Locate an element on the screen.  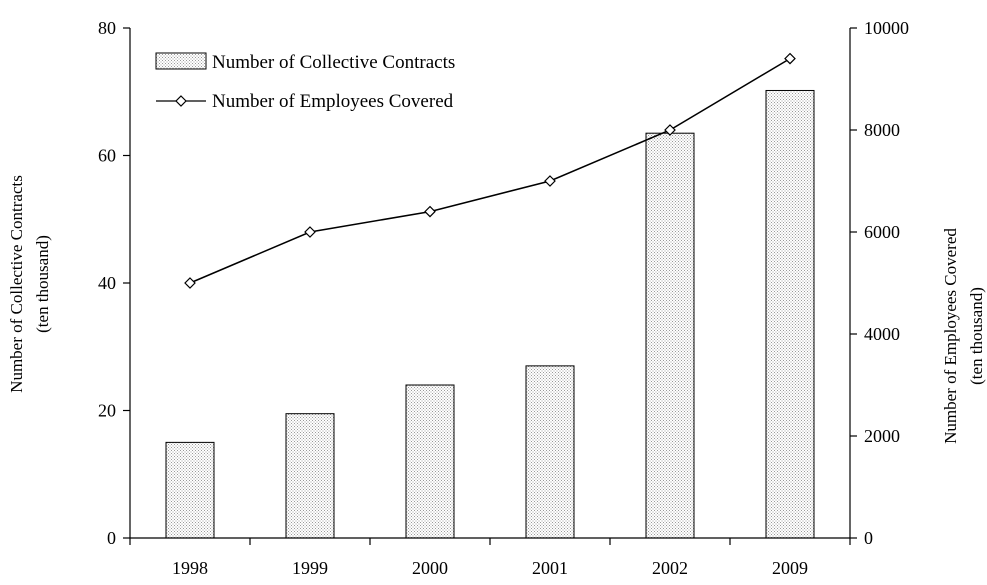
x-tick-label: 2001 is located at coordinates (550, 568).